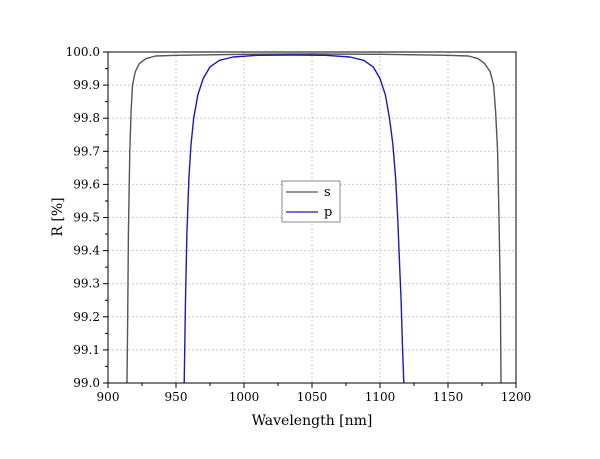 This screenshot has width=600, height=459. What do you see at coordinates (108, 397) in the screenshot?
I see `x-tick-label: 900` at bounding box center [108, 397].